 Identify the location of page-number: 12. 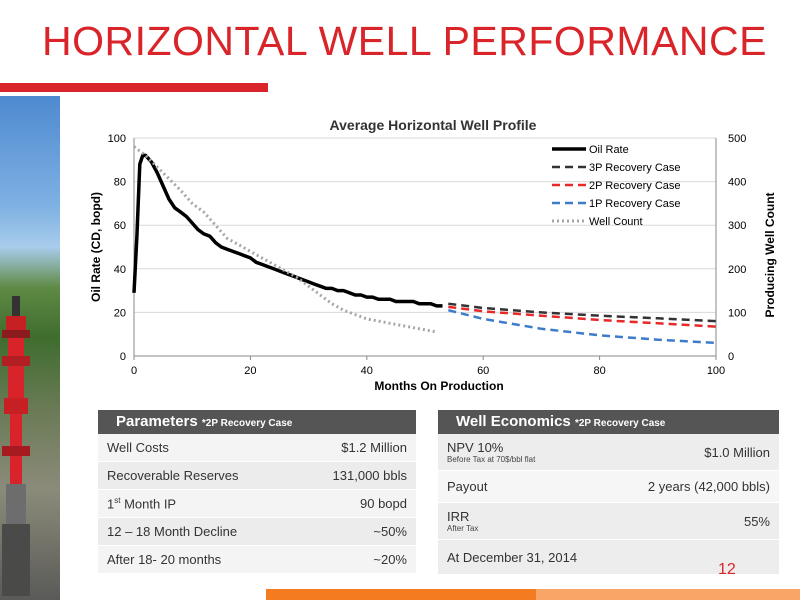
(727, 569).